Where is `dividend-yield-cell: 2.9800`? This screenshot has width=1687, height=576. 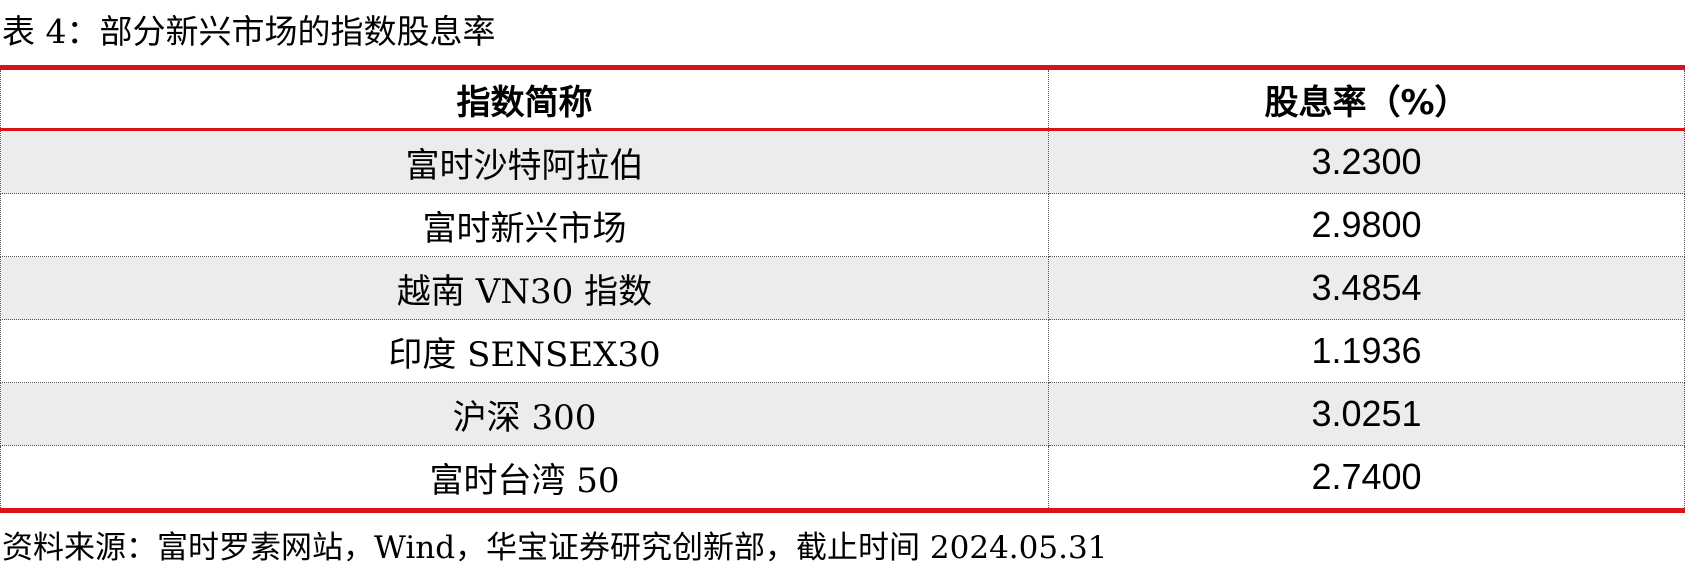 dividend-yield-cell: 2.9800 is located at coordinates (1366, 225).